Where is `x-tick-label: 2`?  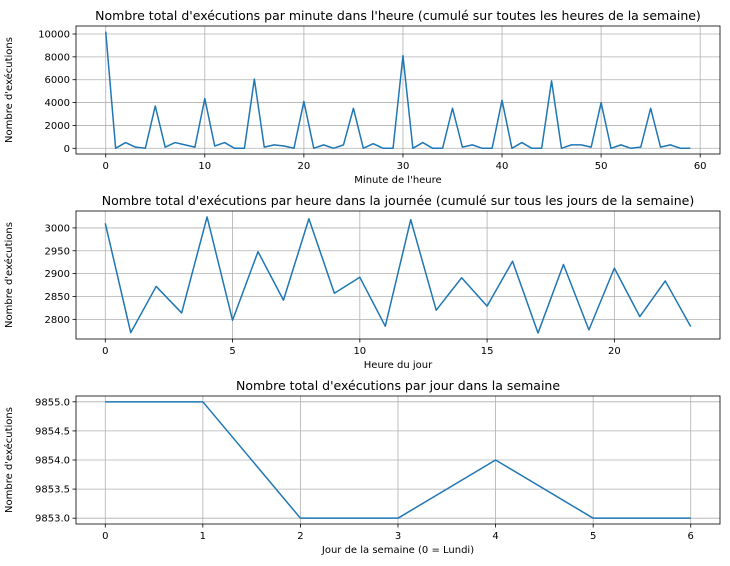 x-tick-label: 2 is located at coordinates (300, 536).